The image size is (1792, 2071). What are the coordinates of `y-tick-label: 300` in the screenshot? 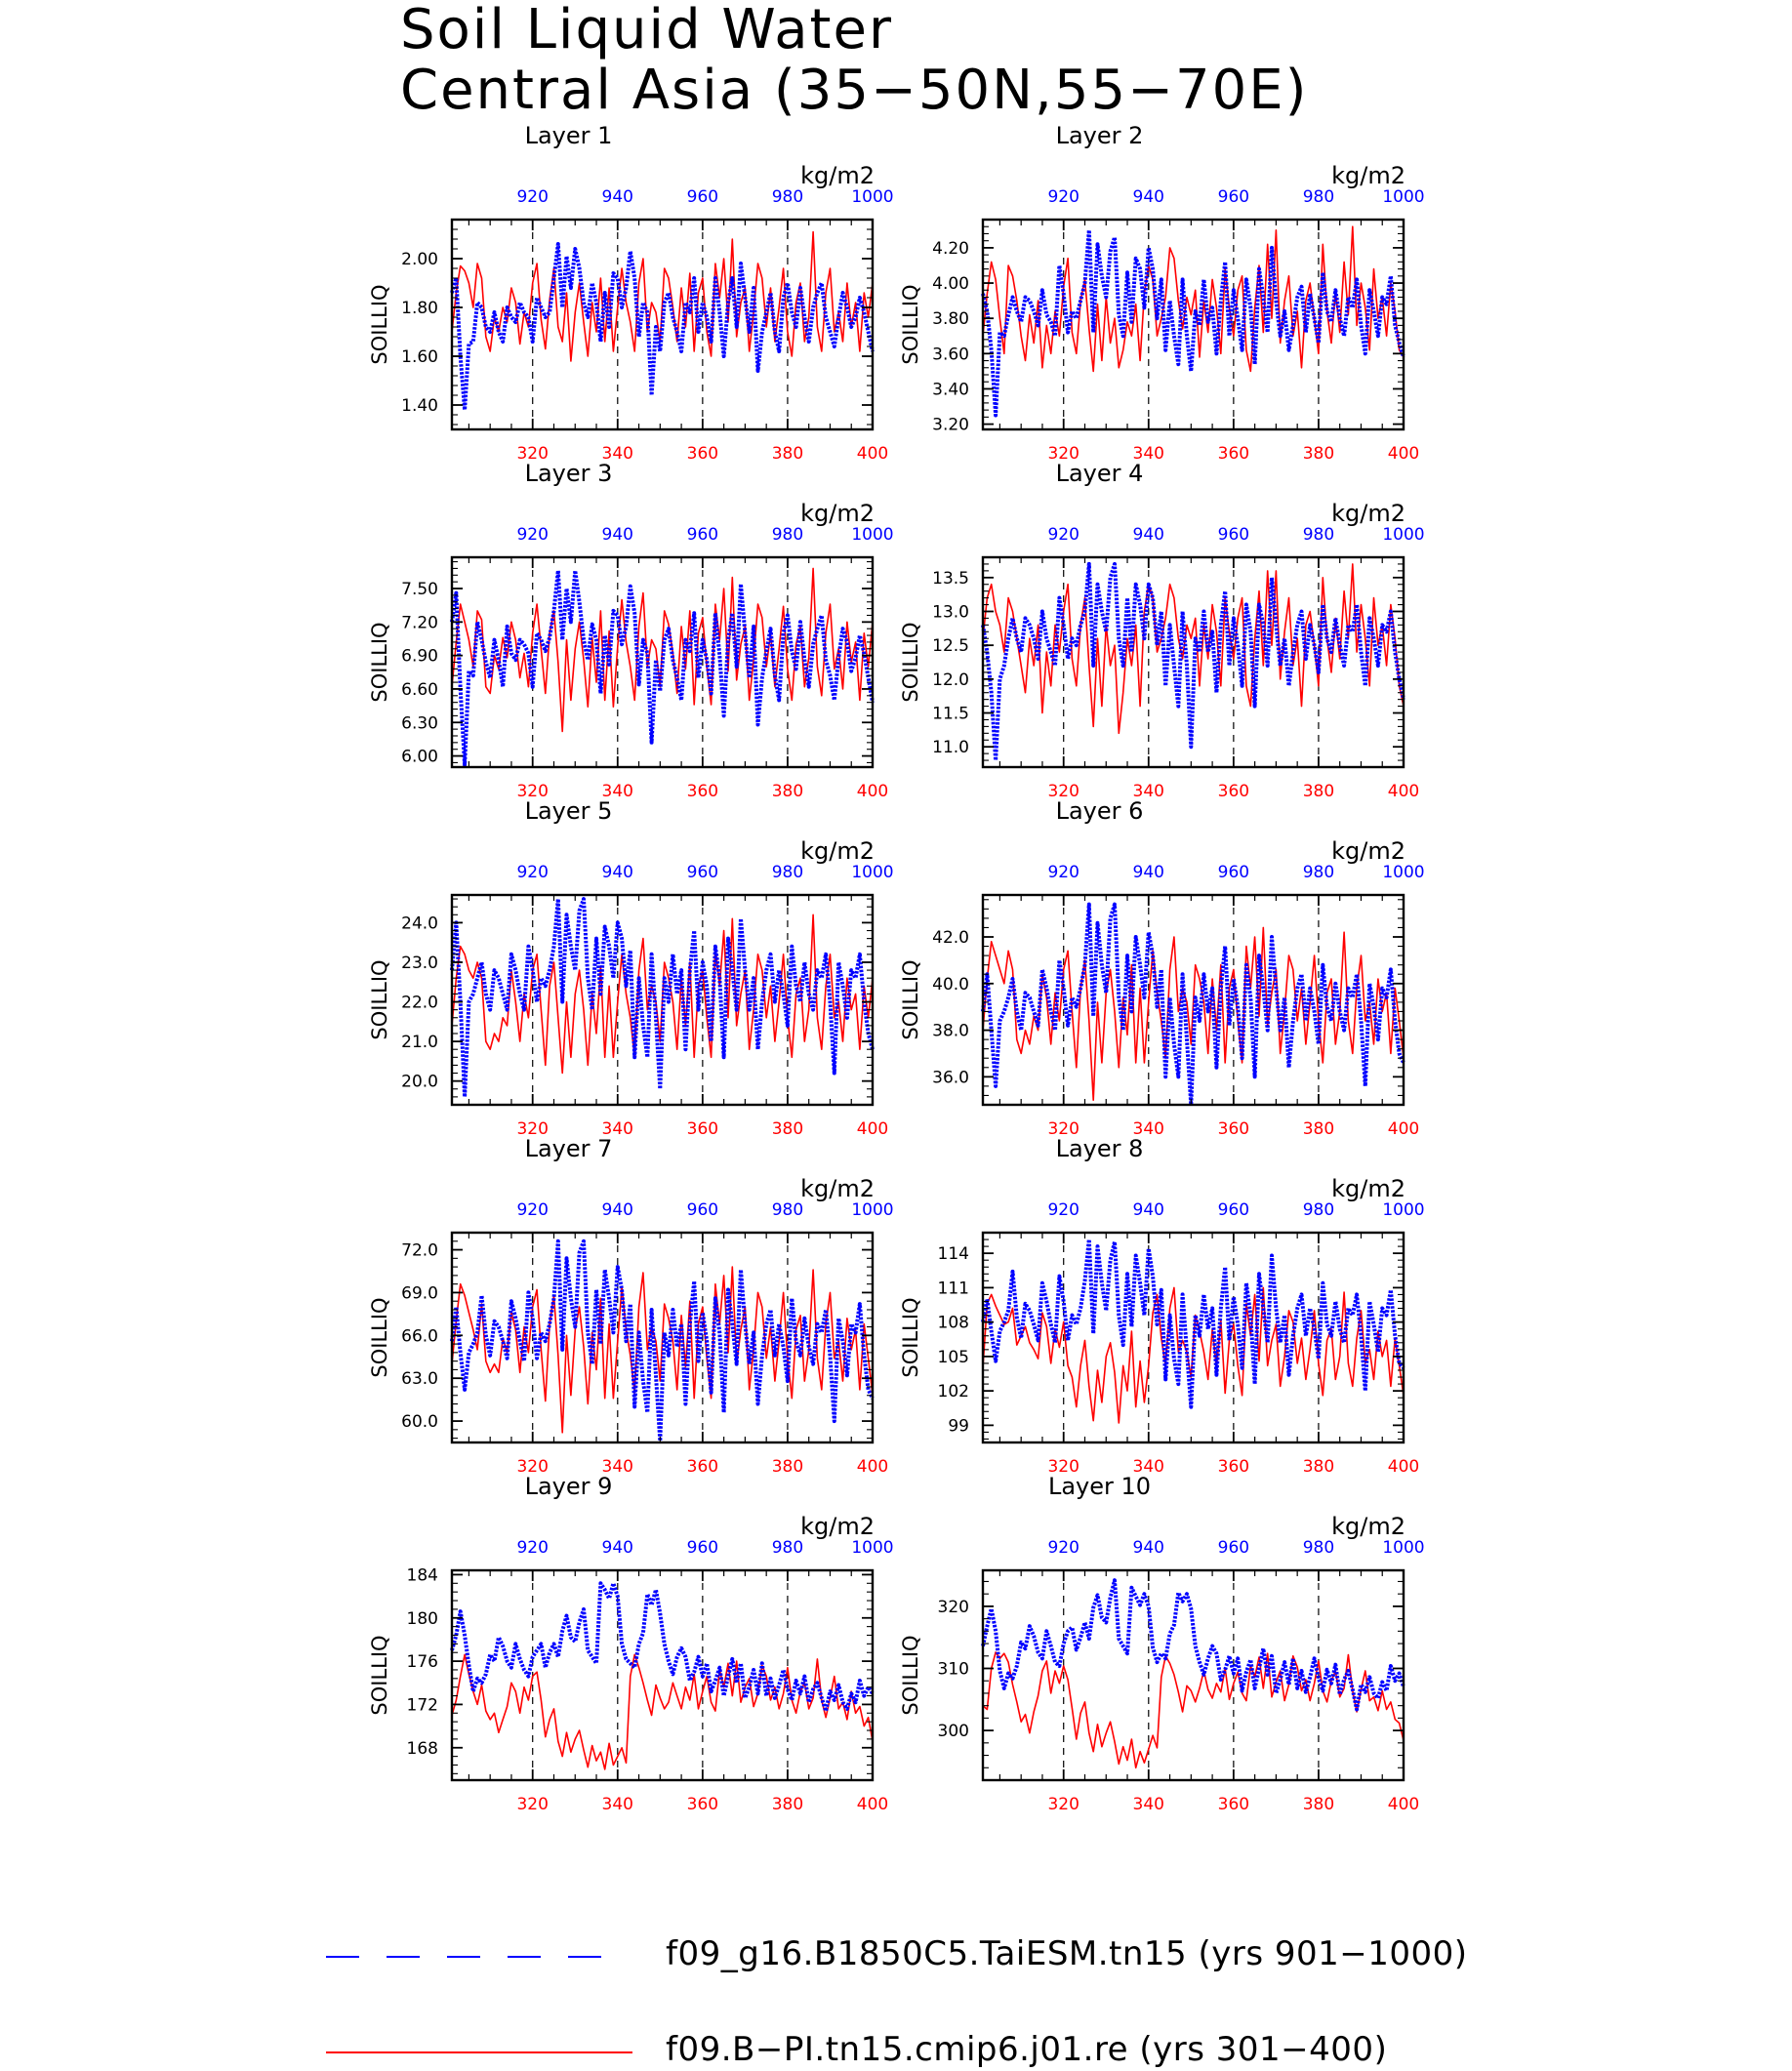 It's located at (953, 1731).